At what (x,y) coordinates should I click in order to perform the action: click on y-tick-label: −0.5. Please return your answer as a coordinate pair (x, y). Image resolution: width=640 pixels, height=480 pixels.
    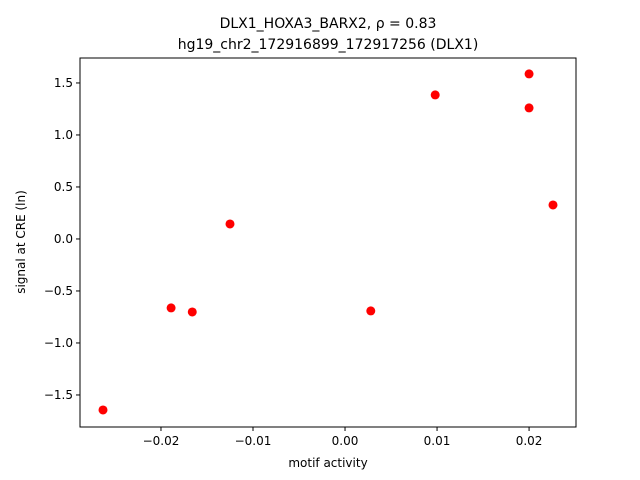
    Looking at the image, I should click on (58, 291).